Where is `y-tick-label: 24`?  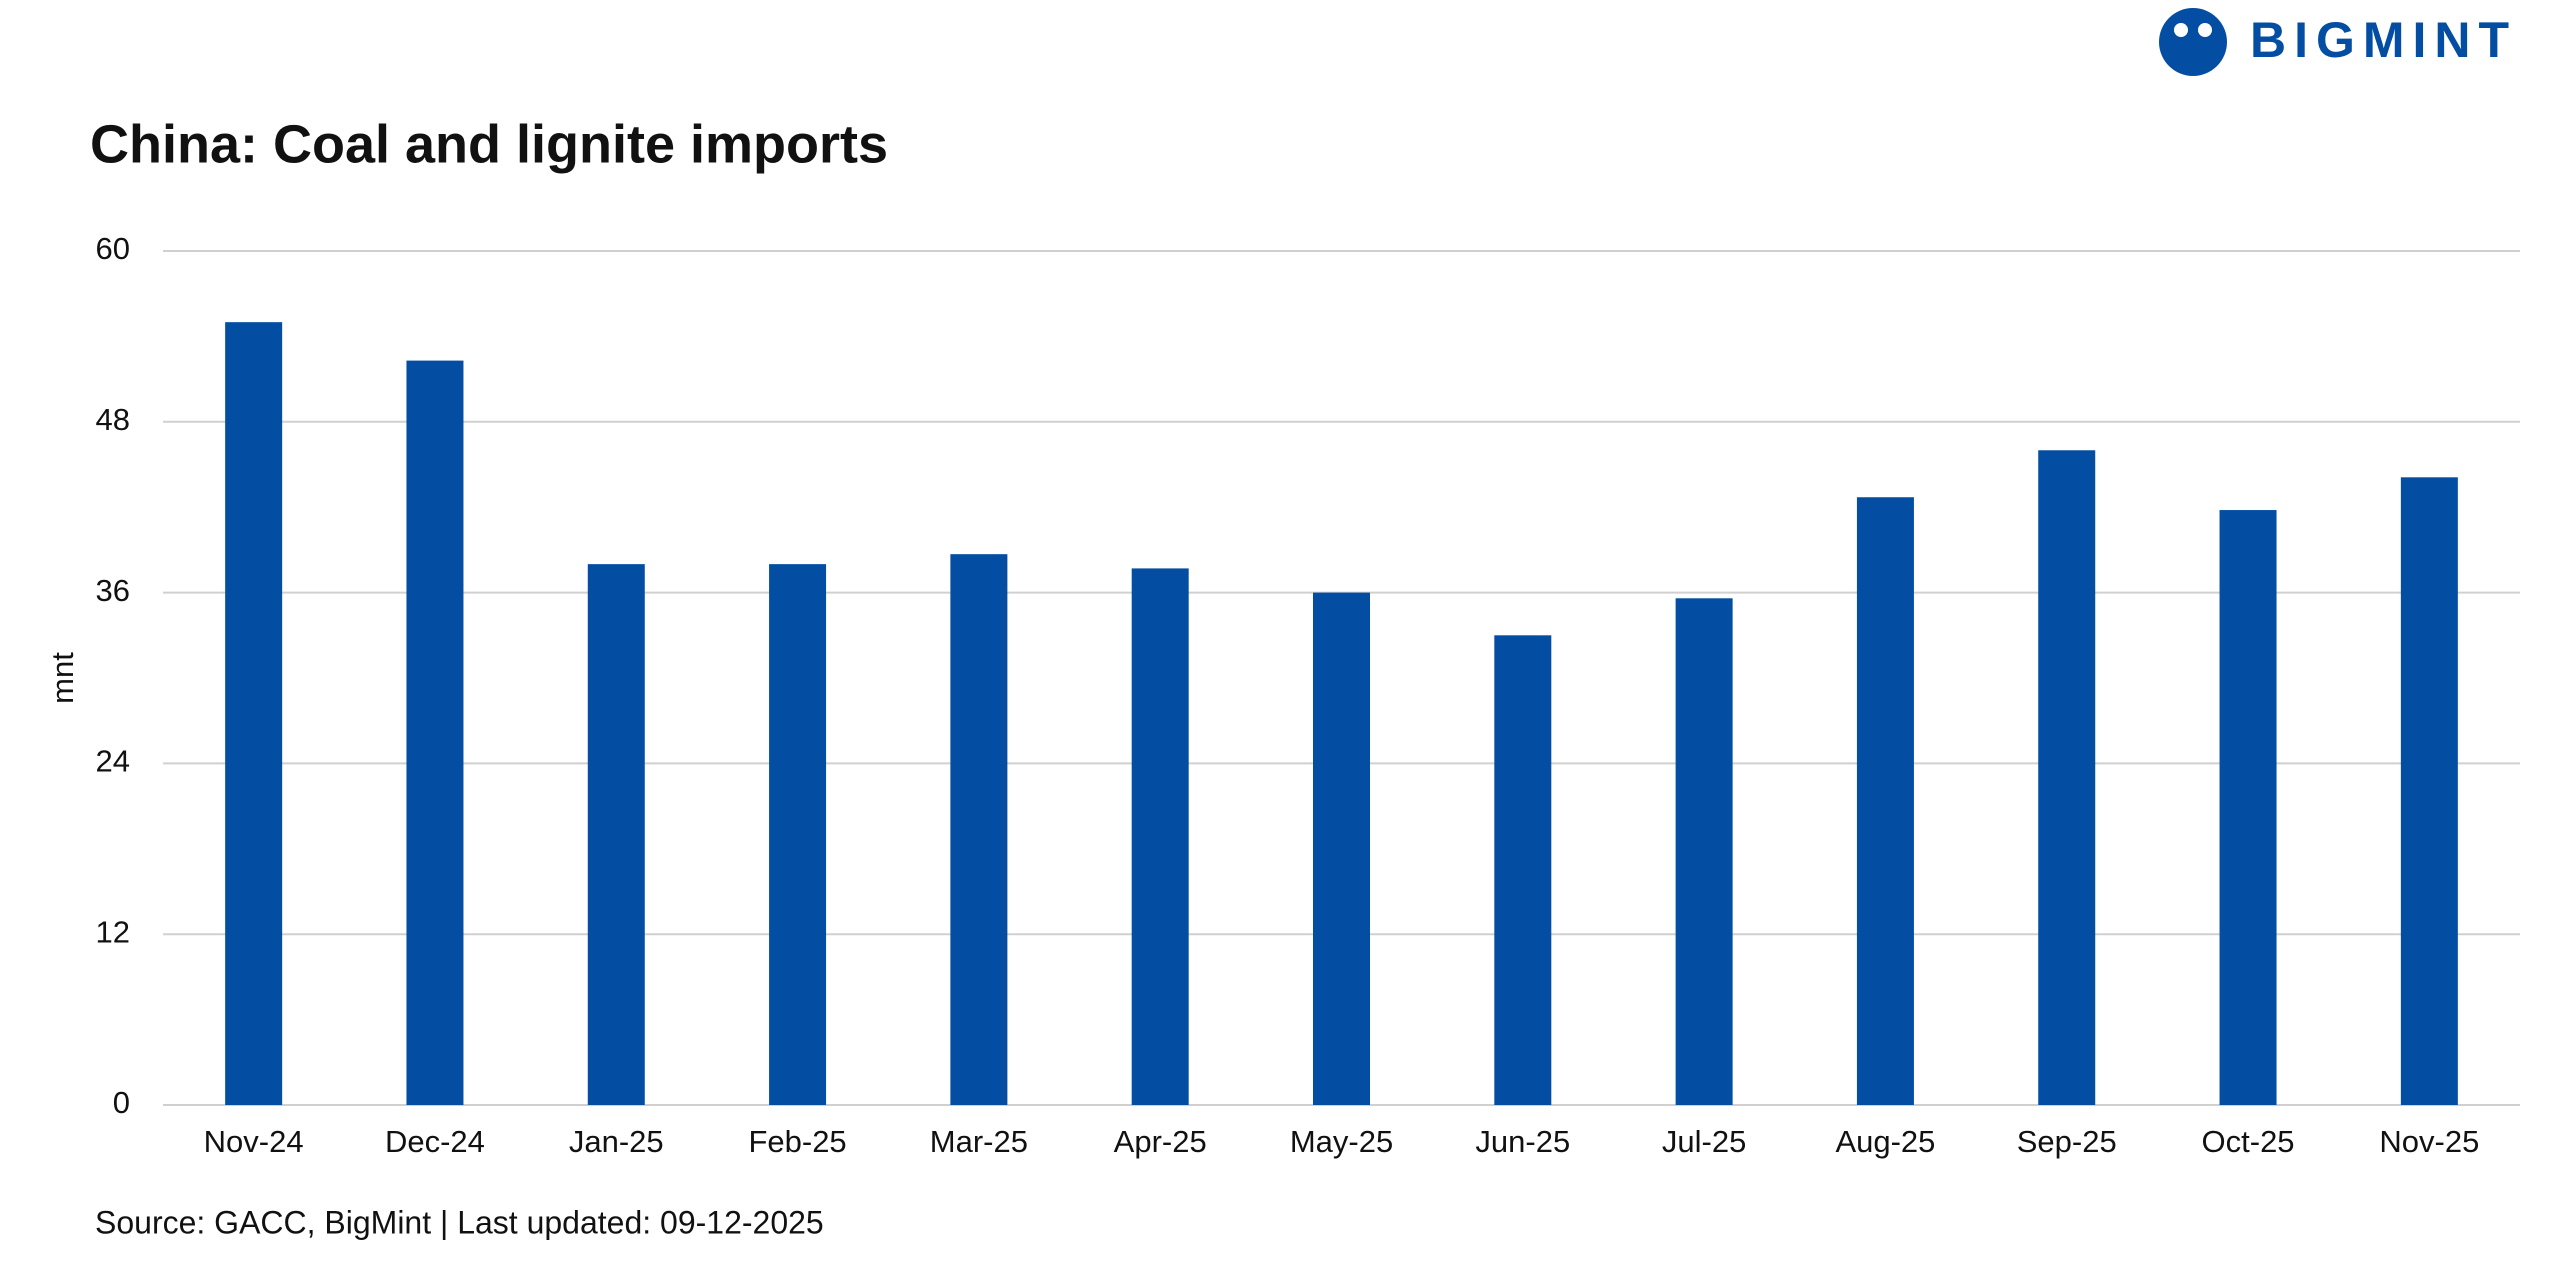 y-tick-label: 24 is located at coordinates (113, 761).